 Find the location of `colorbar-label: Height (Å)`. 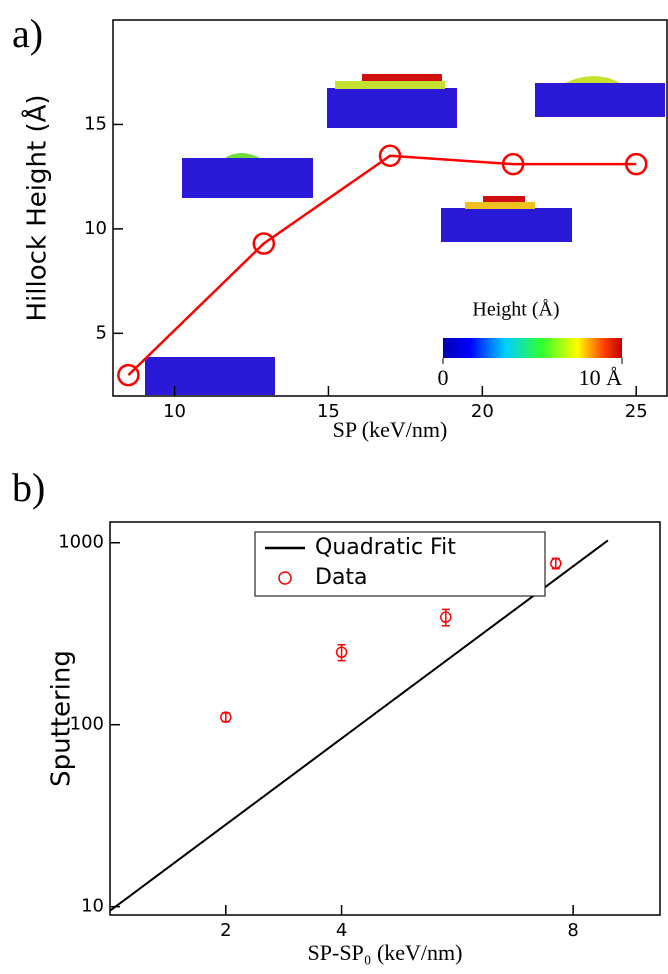

colorbar-label: Height (Å) is located at coordinates (515, 310).